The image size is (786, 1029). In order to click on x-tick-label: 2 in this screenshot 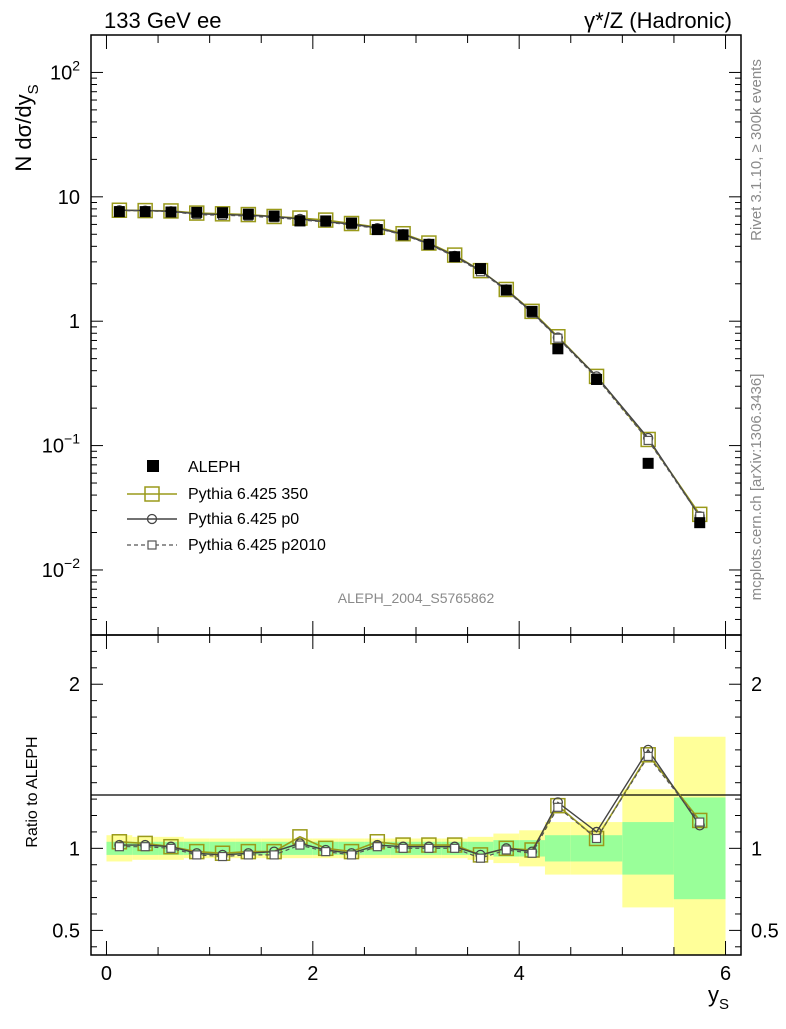, I will do `click(312, 974)`.